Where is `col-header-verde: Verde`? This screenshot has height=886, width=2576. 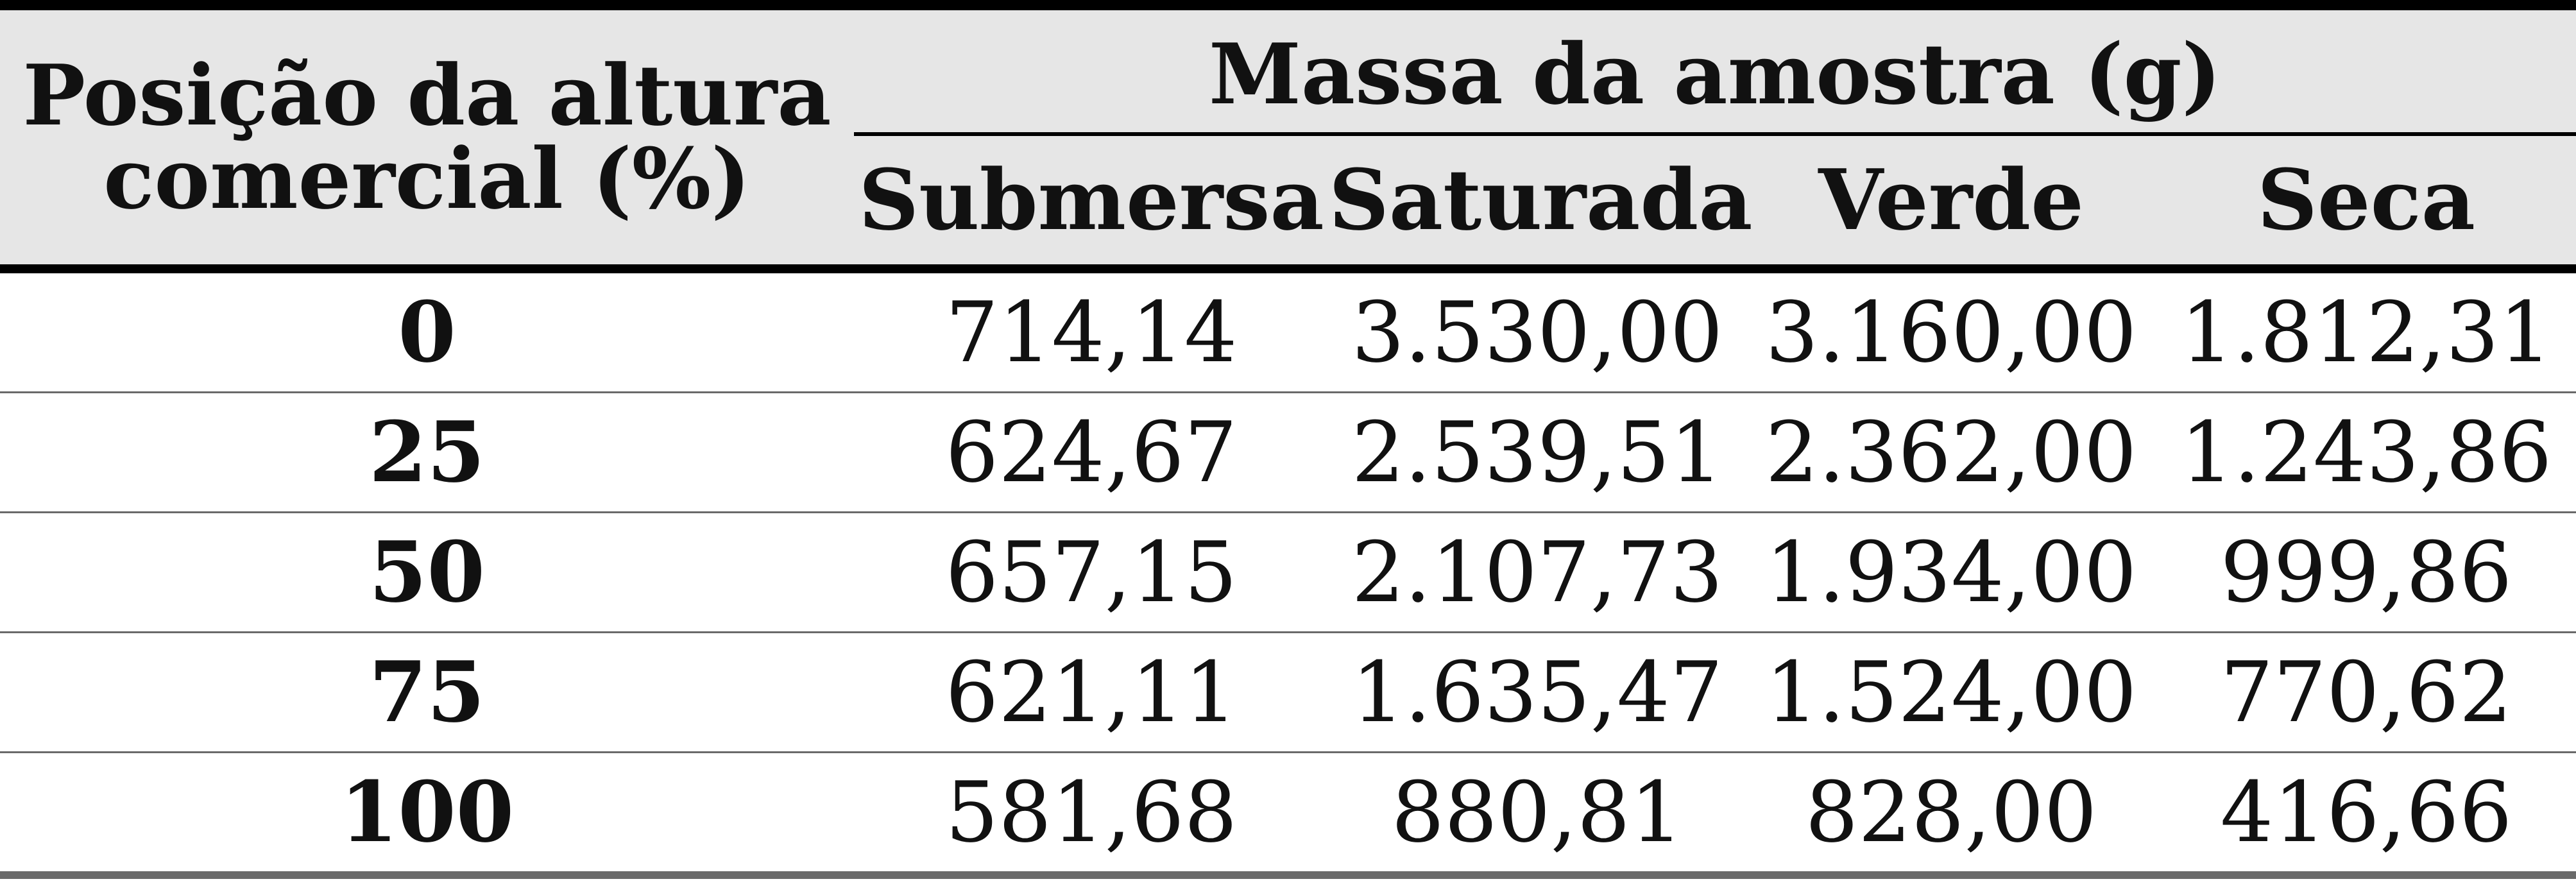 col-header-verde: Verde is located at coordinates (1951, 202).